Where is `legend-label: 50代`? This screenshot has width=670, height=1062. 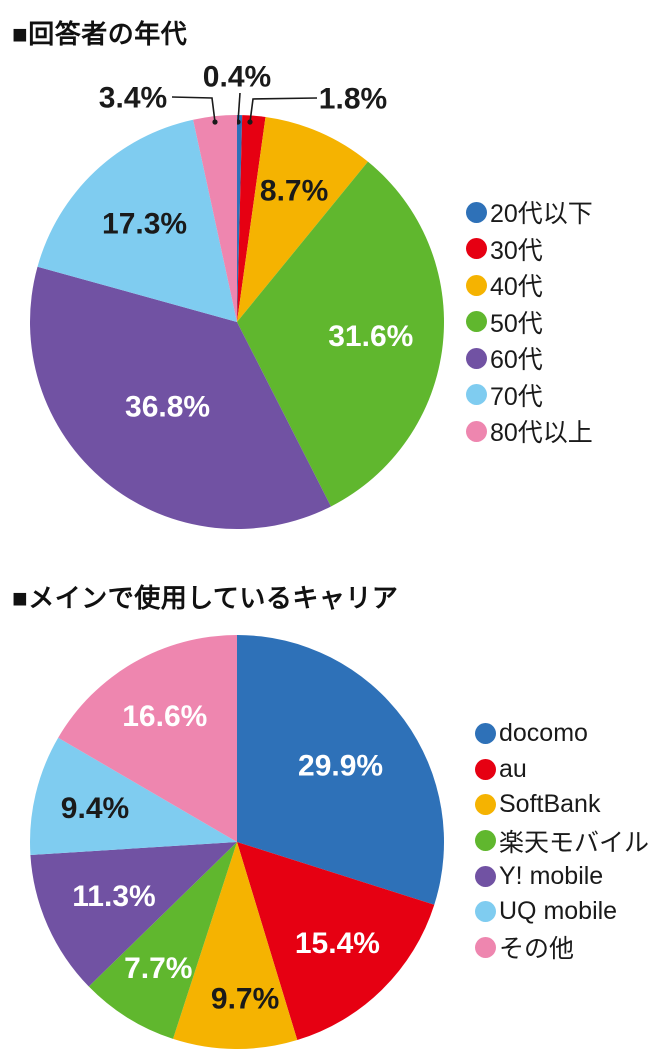
legend-label: 50代 is located at coordinates (516, 323).